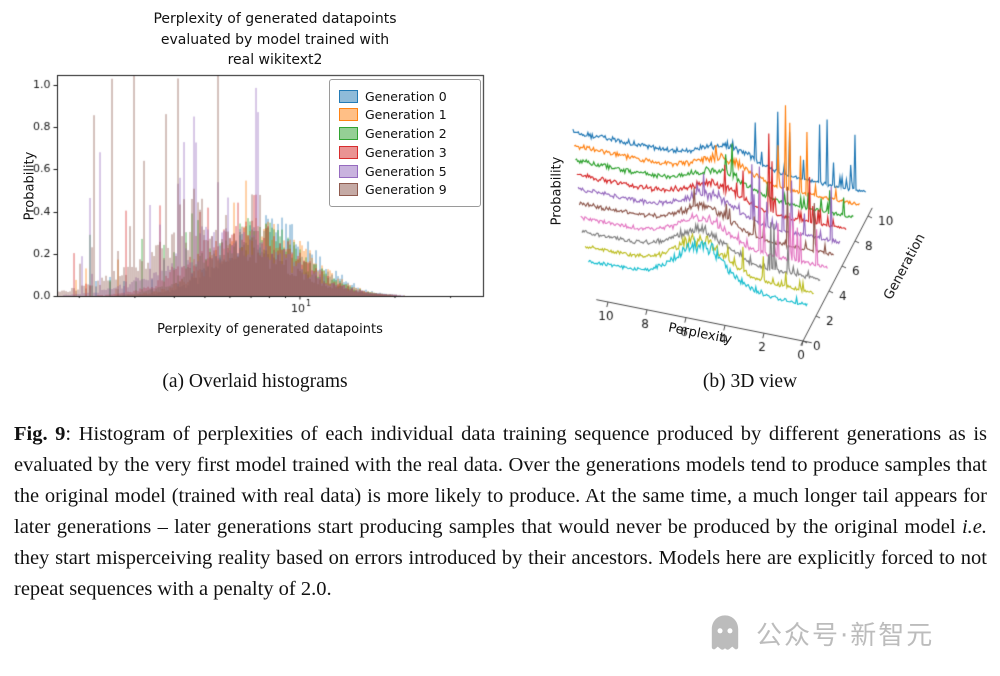 This screenshot has height=676, width=1000. I want to click on panel-a-title-line2: evaluated by model trained with, so click(275, 39).